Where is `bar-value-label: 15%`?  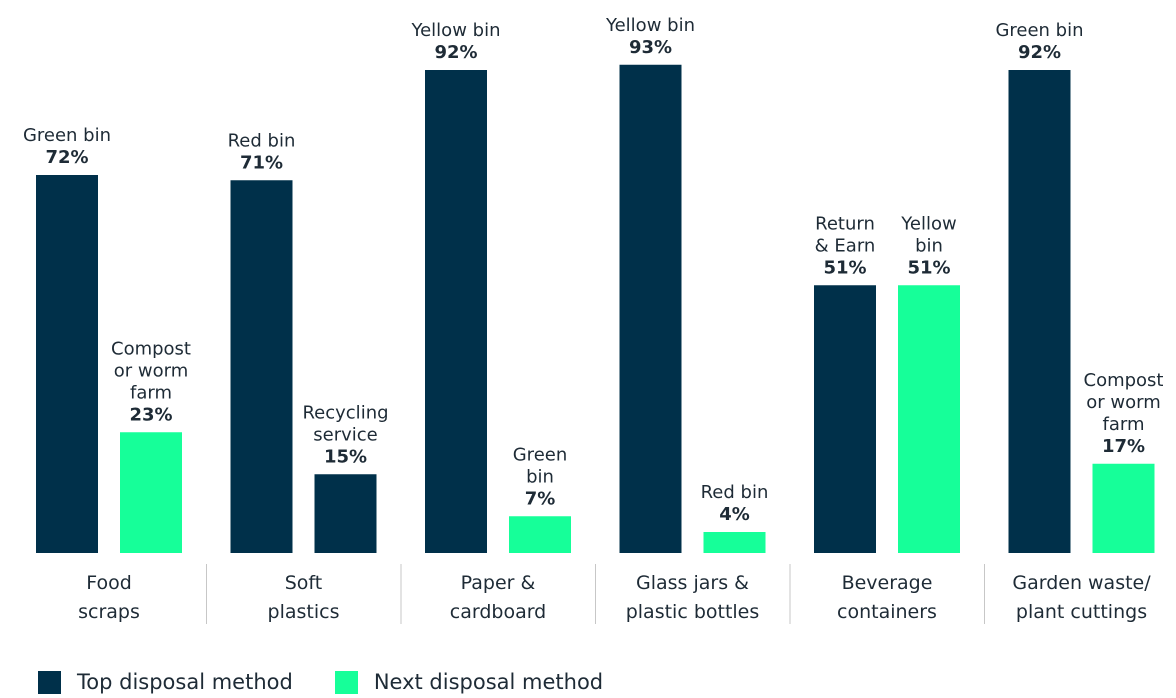 bar-value-label: 15% is located at coordinates (345, 456).